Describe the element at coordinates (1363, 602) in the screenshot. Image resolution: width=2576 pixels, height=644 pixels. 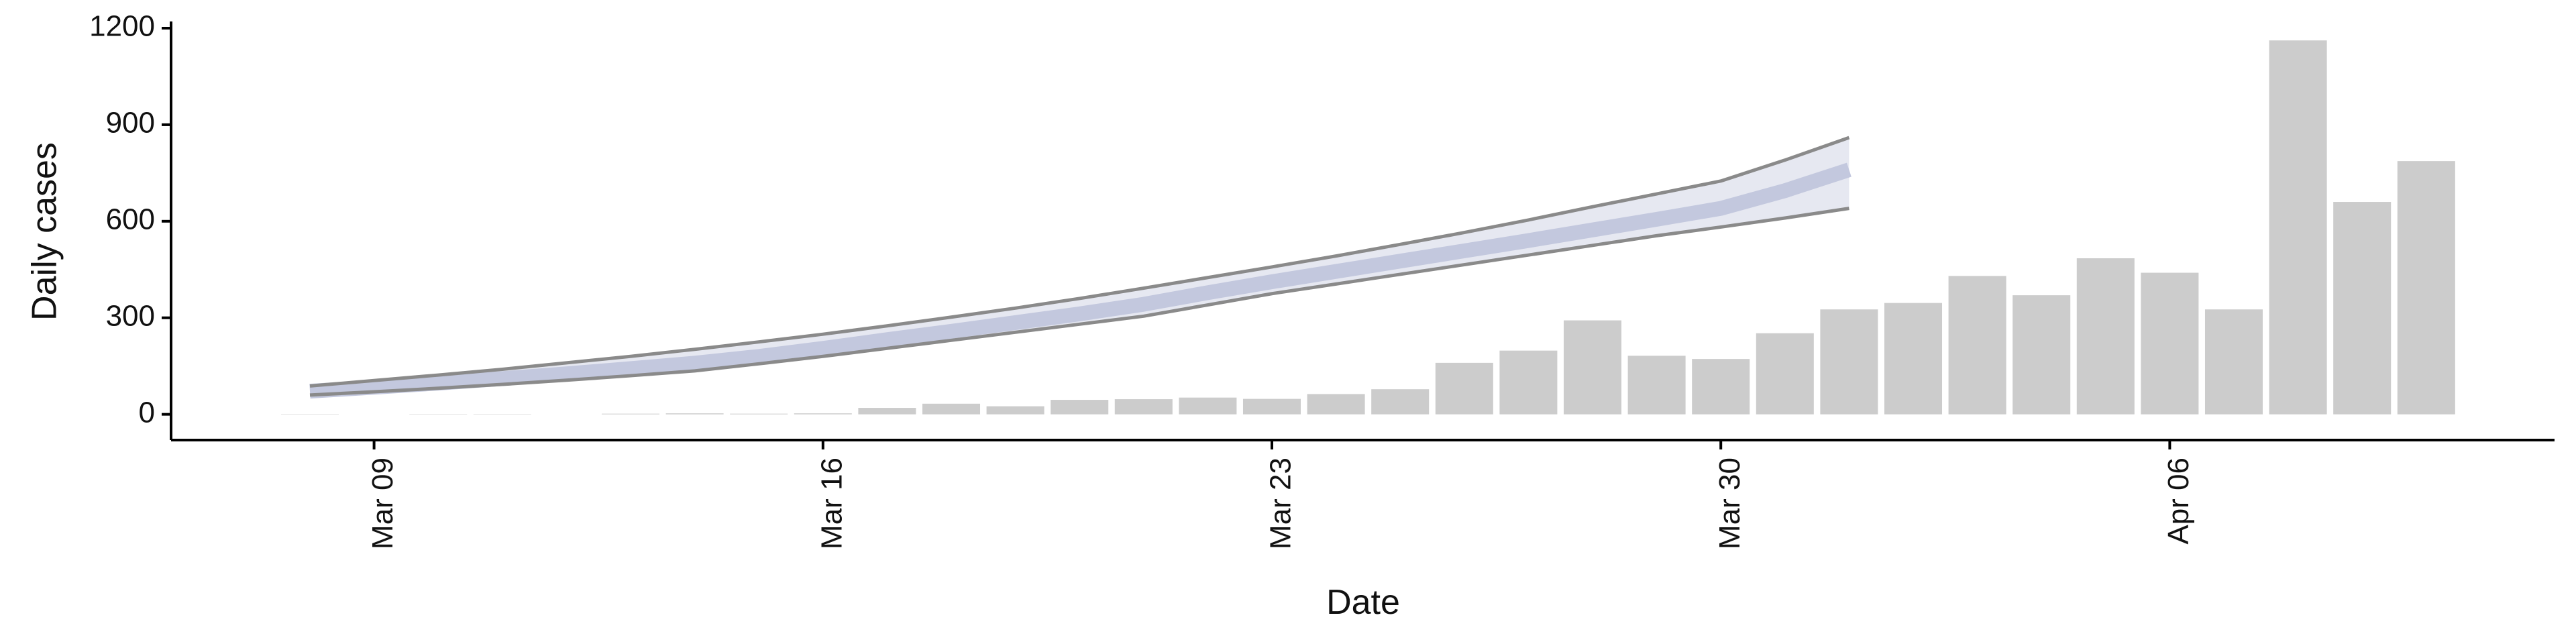
I see `x-axis-title: Date` at that location.